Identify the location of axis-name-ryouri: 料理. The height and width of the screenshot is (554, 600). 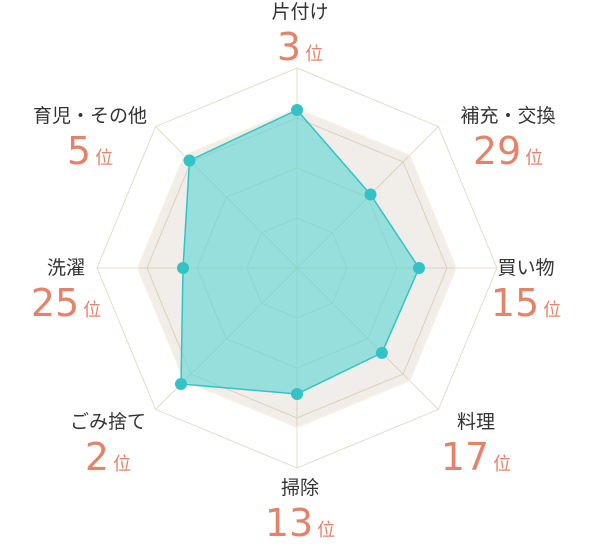
(475, 422).